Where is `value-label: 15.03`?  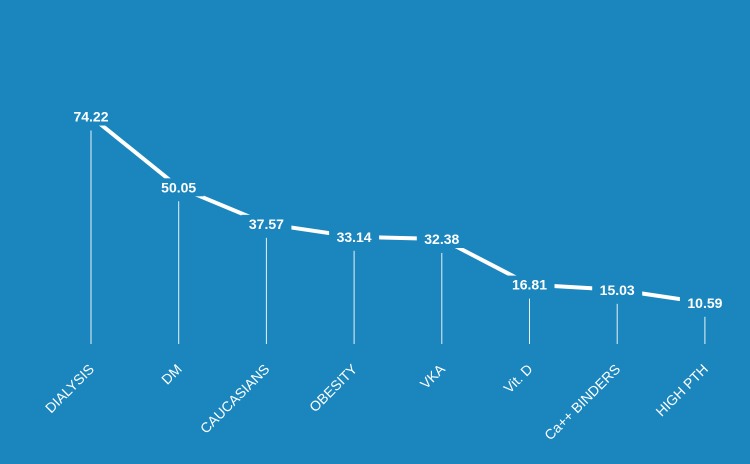 value-label: 15.03 is located at coordinates (617, 290).